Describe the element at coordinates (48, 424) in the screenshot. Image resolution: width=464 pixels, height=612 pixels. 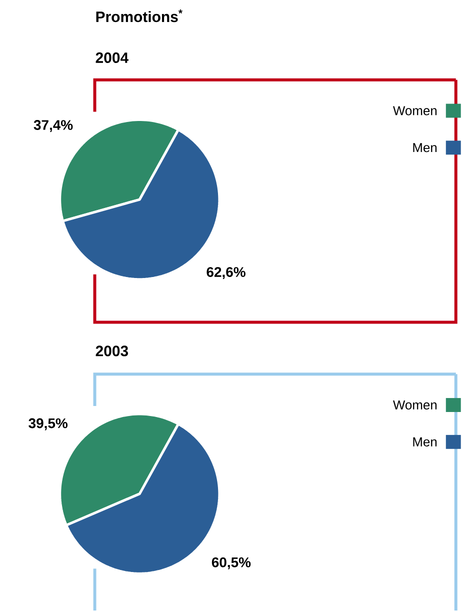
I see `data-label: 39,5%` at that location.